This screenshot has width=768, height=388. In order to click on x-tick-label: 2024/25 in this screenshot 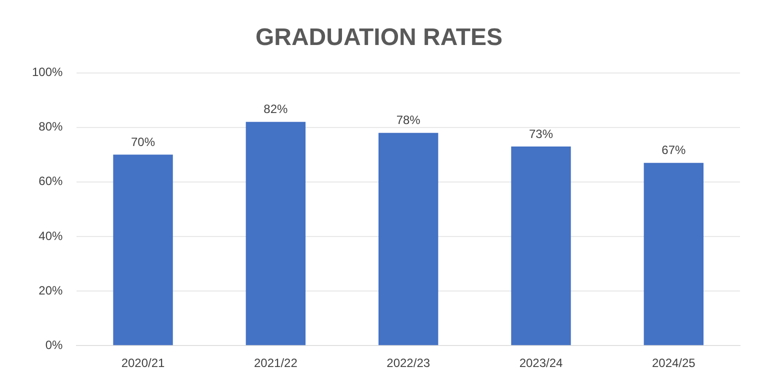, I will do `click(674, 363)`.